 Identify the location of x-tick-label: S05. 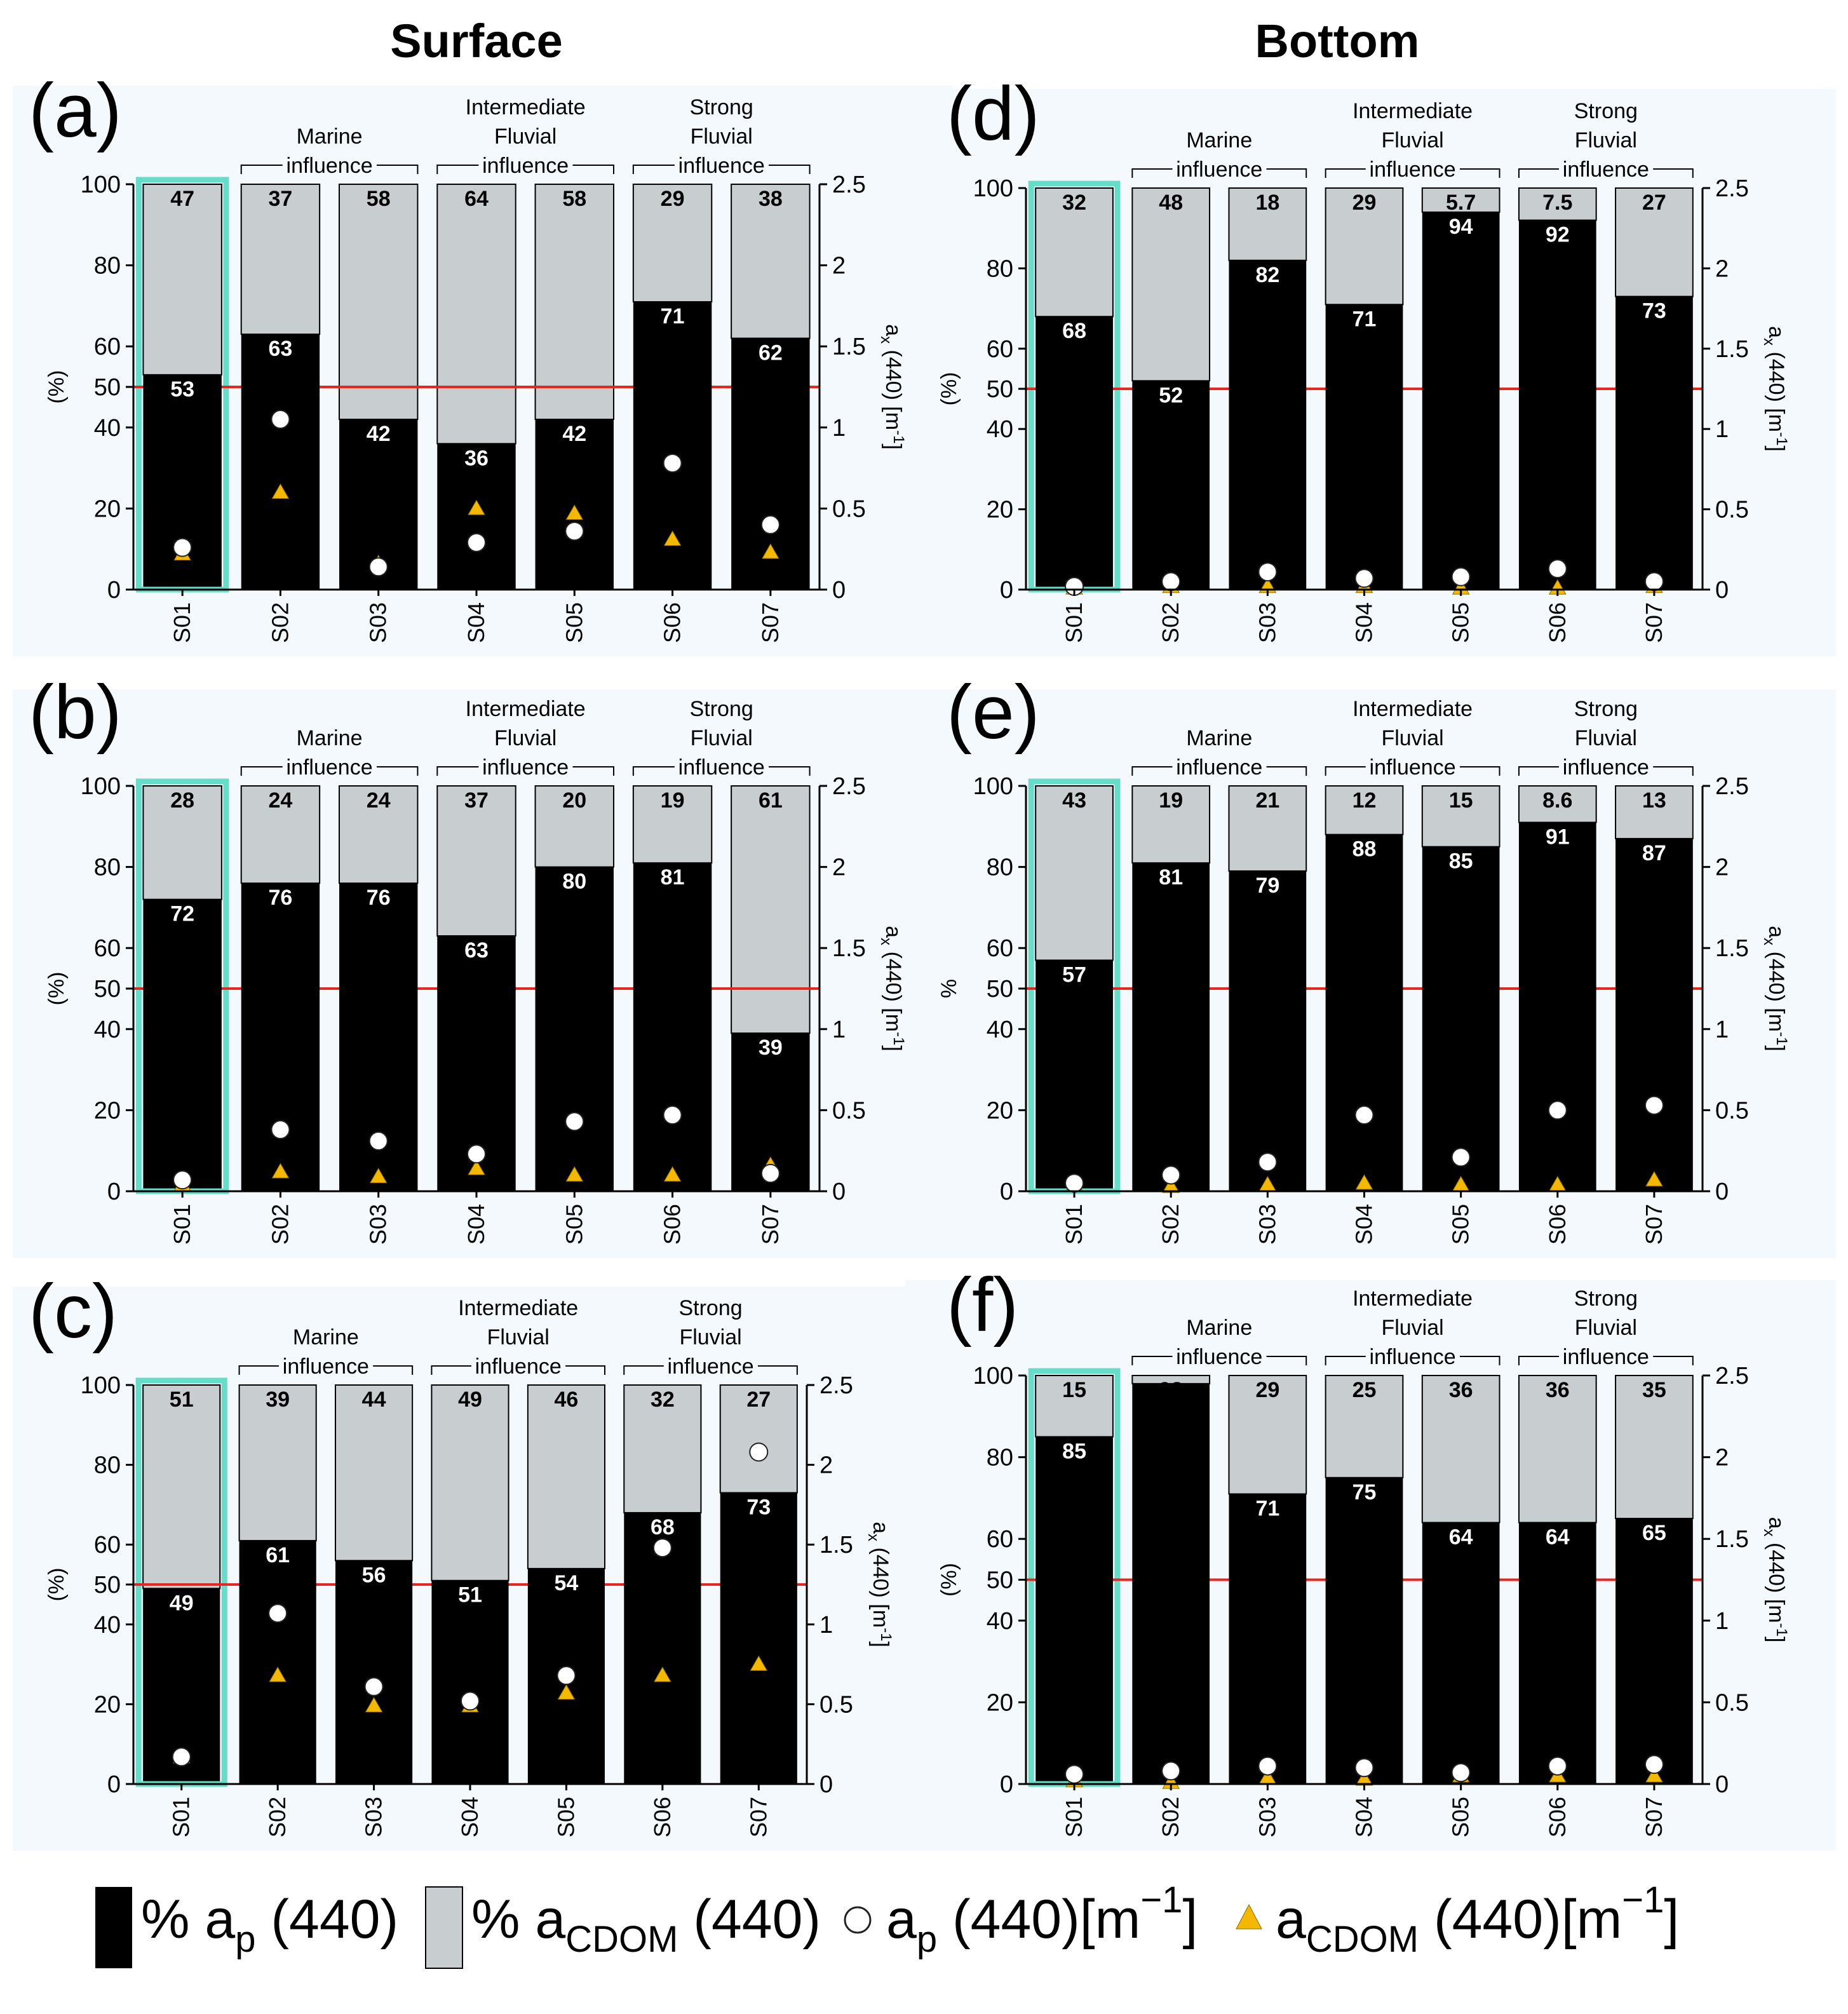
(574, 622).